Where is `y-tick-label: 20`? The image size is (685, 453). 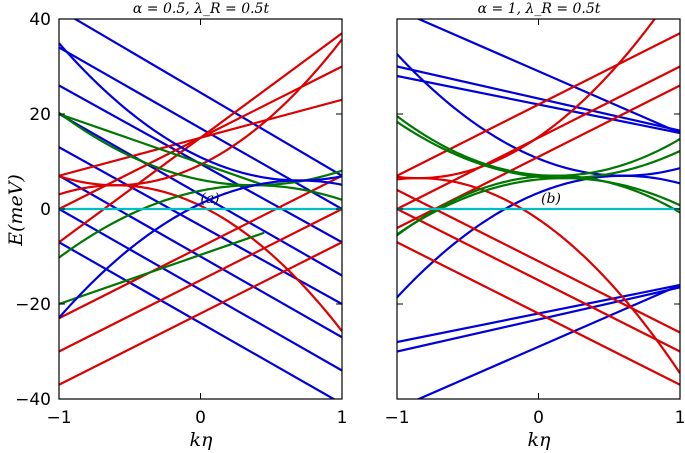 y-tick-label: 20 is located at coordinates (40, 115).